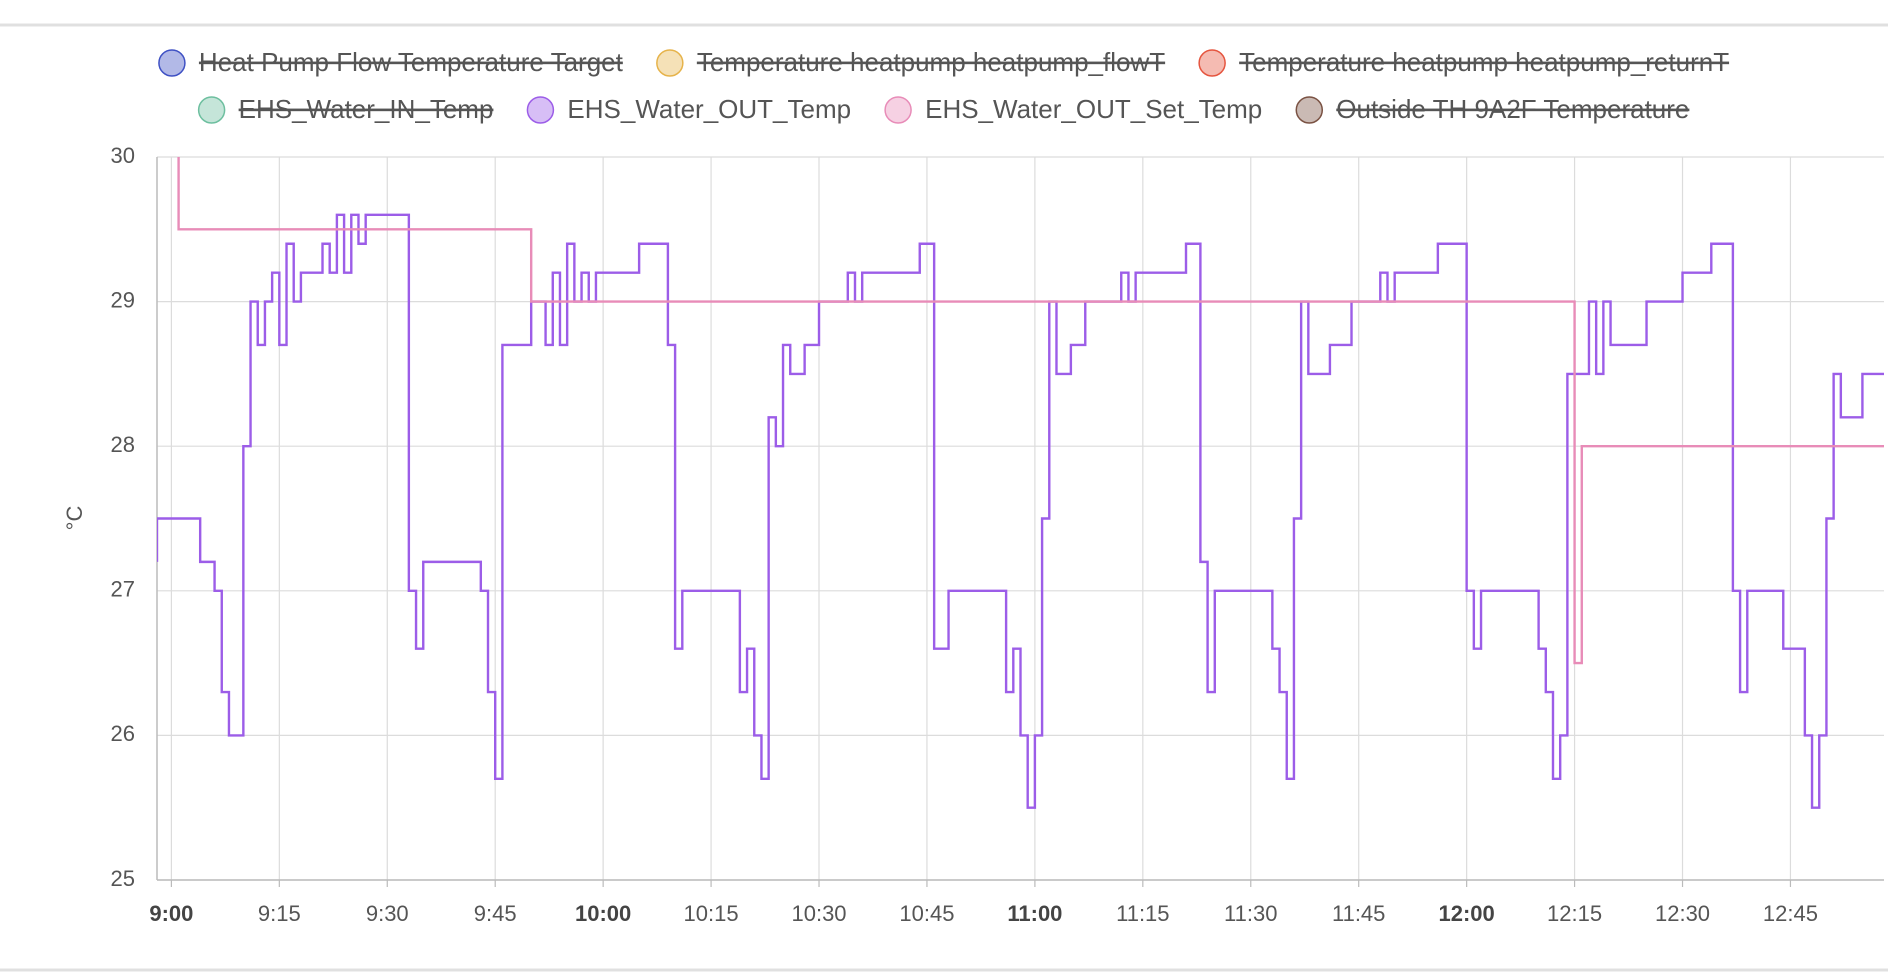 The width and height of the screenshot is (1888, 974). Describe the element at coordinates (931, 62) in the screenshot. I see `legend-label: Temperature heatpump heatpump_flowT` at that location.